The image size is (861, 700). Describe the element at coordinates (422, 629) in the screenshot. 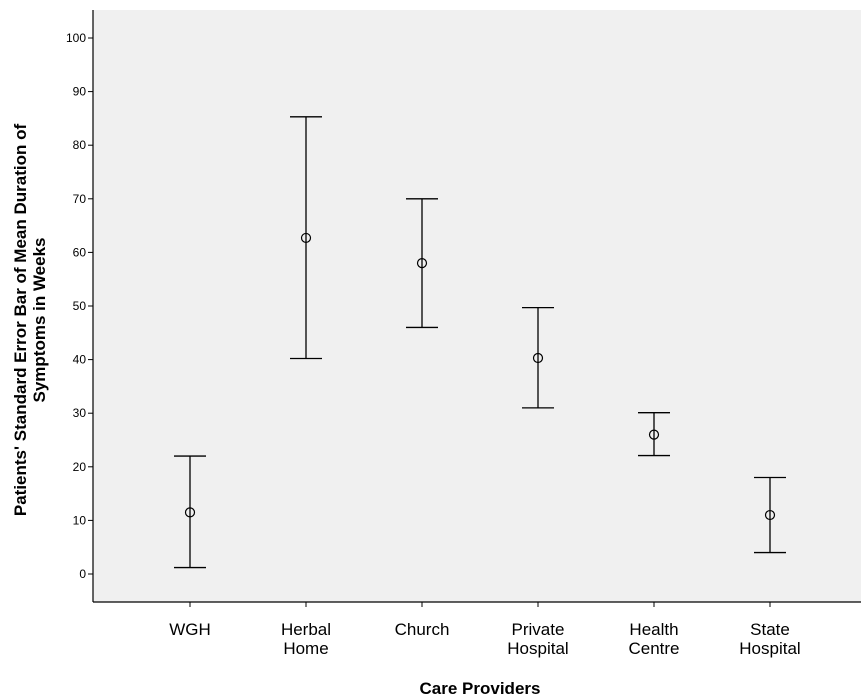

I see `x-tick-label: Church` at that location.